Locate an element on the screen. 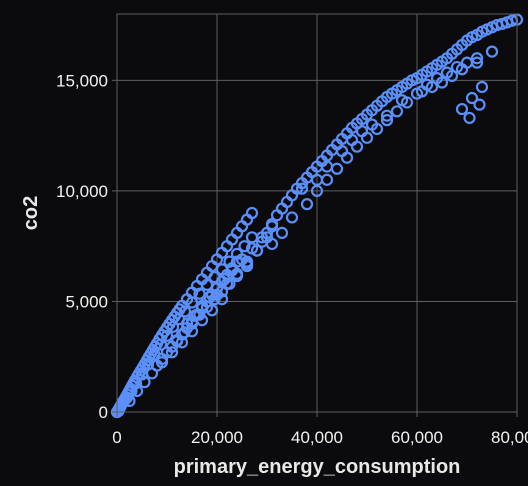  y-tick-label: 10,000 is located at coordinates (82, 191).